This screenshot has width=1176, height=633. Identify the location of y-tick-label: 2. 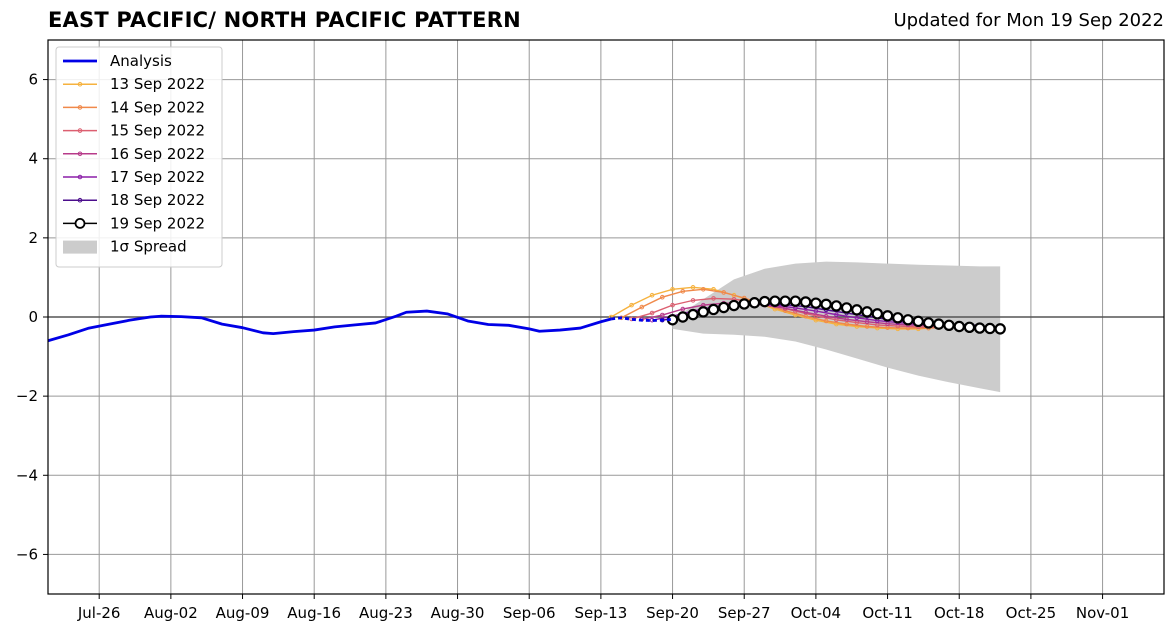
(33, 238).